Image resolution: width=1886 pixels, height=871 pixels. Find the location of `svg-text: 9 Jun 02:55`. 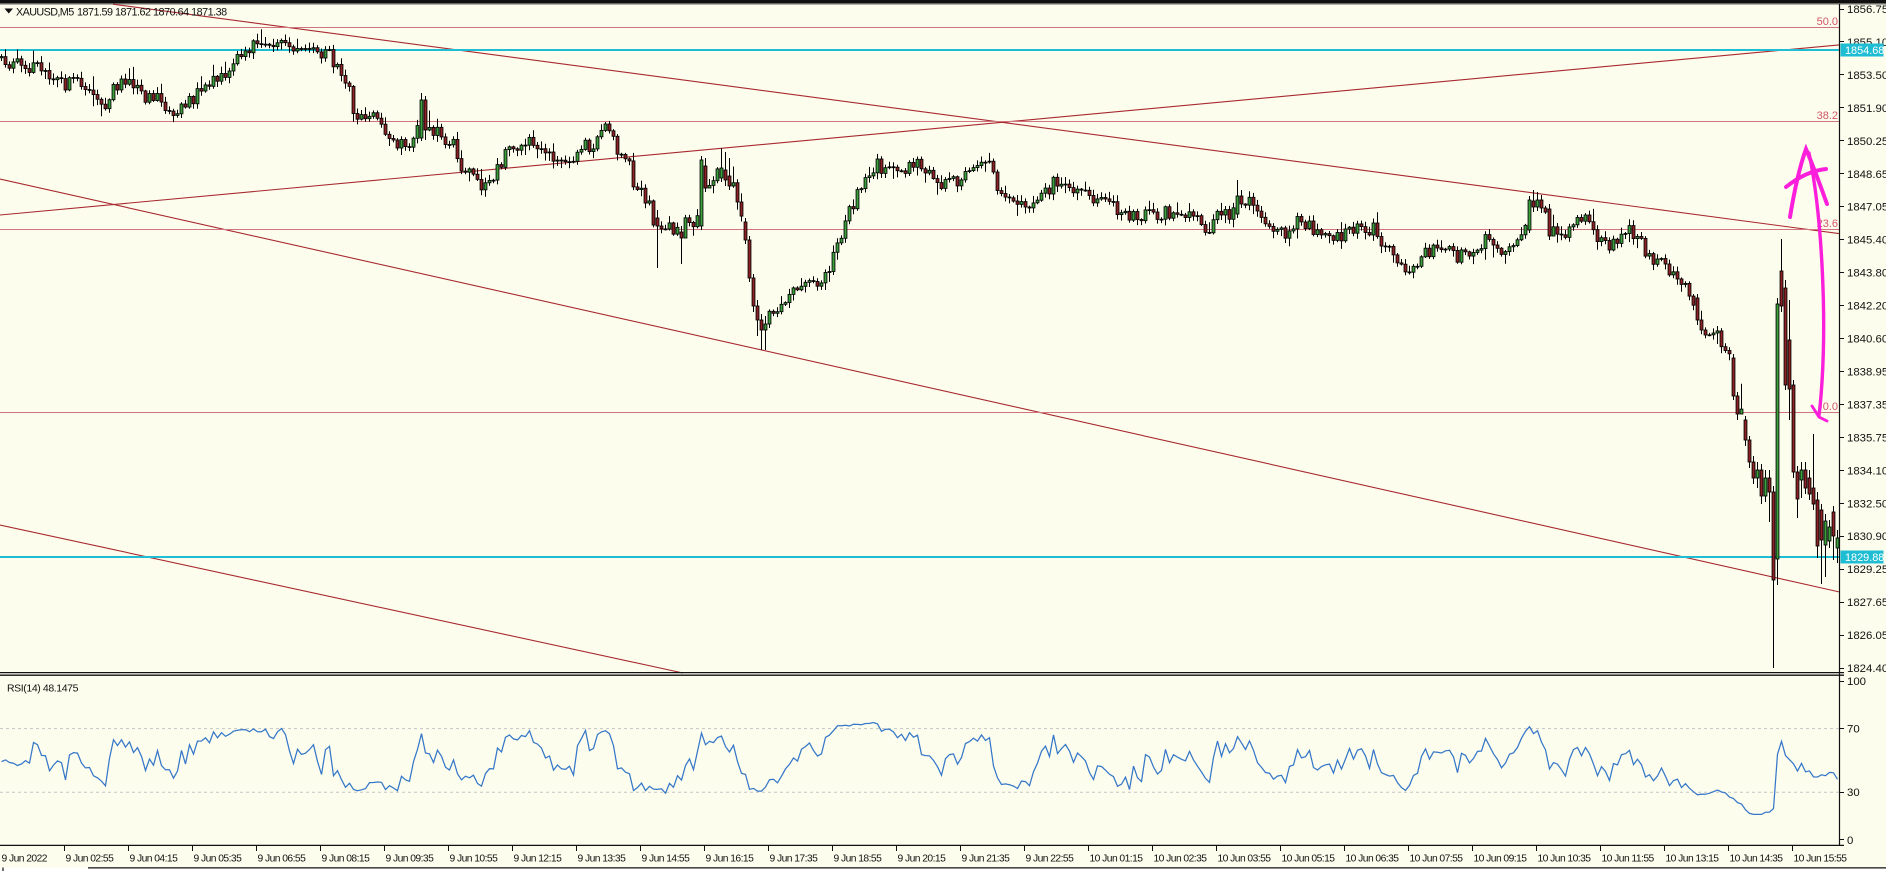

svg-text: 9 Jun 02:55 is located at coordinates (90, 859).